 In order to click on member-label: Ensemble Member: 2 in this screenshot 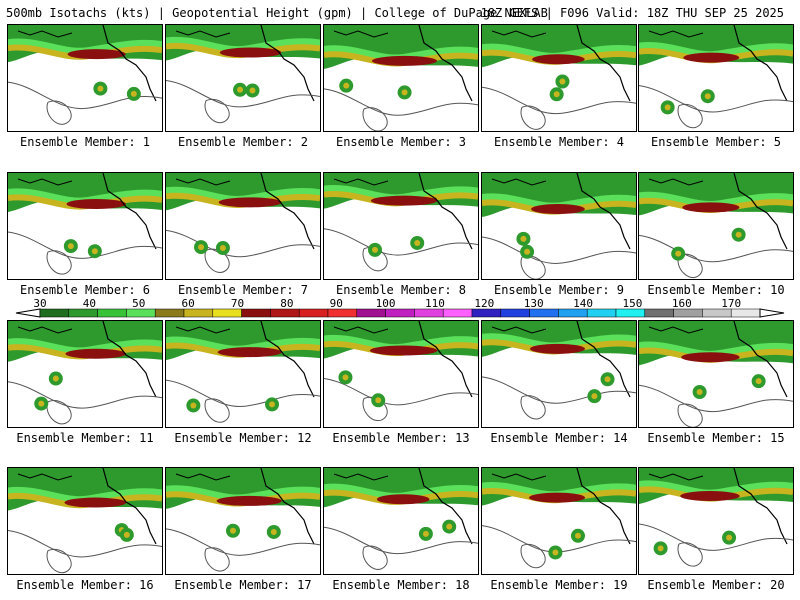, I will do `click(243, 142)`.